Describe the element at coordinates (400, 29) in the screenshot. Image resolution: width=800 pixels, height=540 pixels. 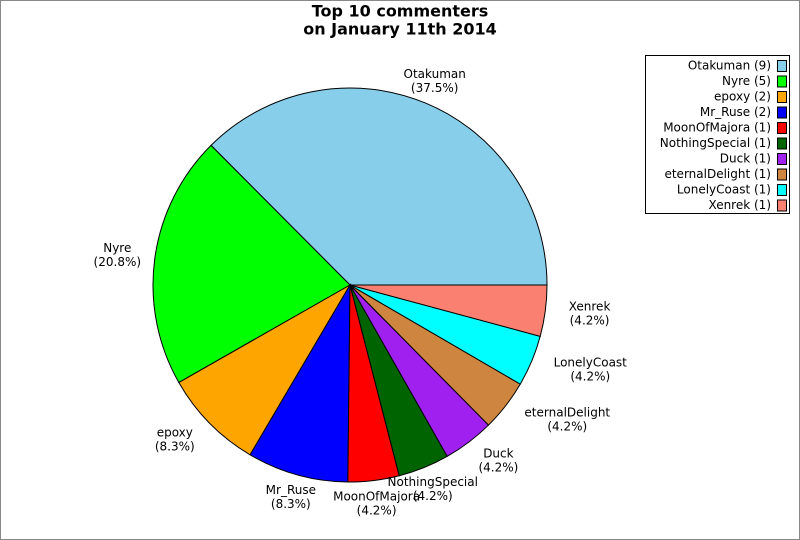
I see `chart-title: on January 11th 2014` at that location.